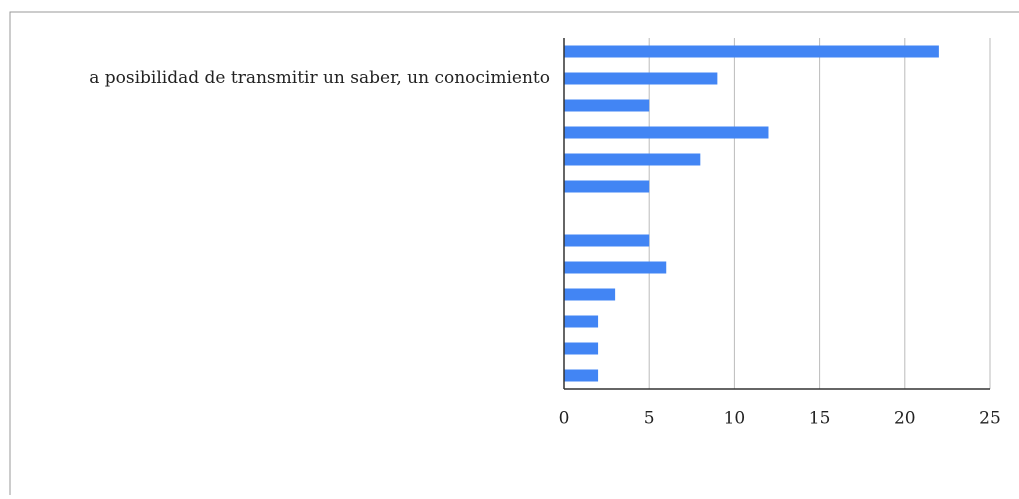 Image resolution: width=1019 pixels, height=499 pixels. What do you see at coordinates (564, 419) in the screenshot?
I see `x-tick-label: 0` at bounding box center [564, 419].